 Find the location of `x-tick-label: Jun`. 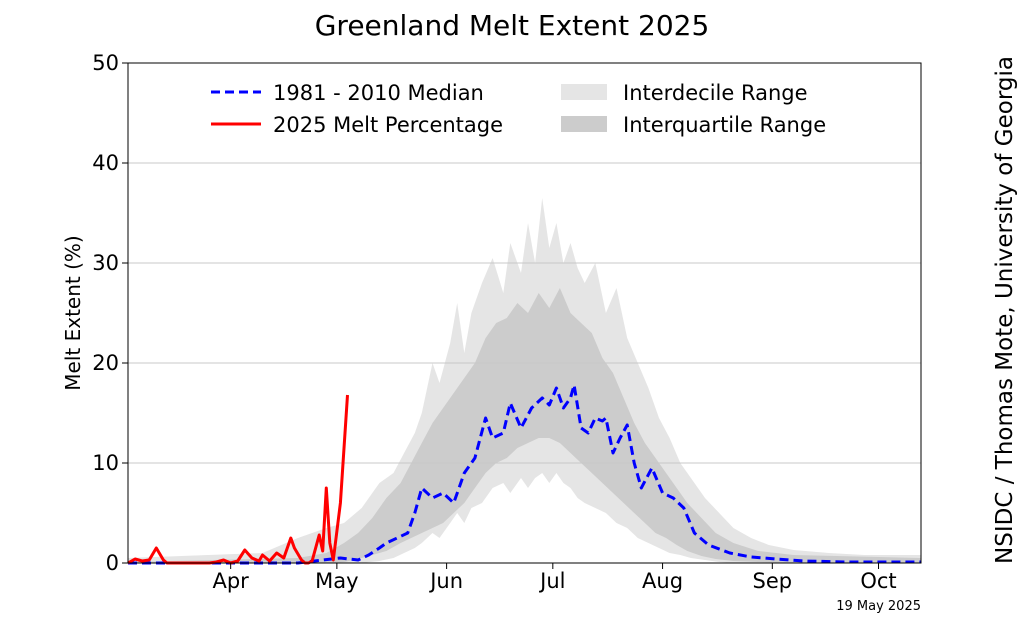

x-tick-label: Jun is located at coordinates (445, 581).